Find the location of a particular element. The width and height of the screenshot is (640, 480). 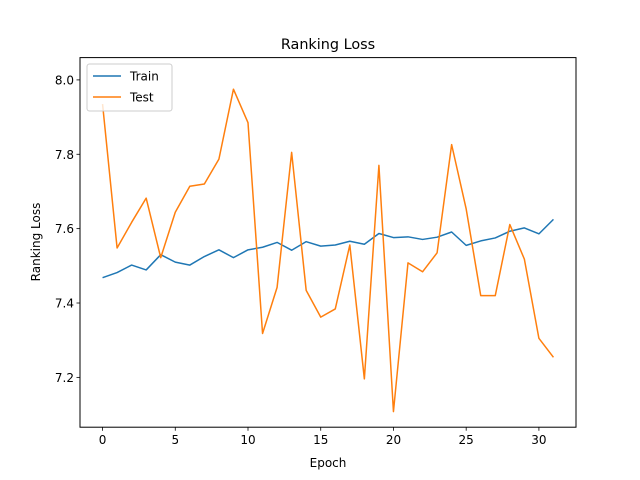

series-line-train is located at coordinates (328, 248).